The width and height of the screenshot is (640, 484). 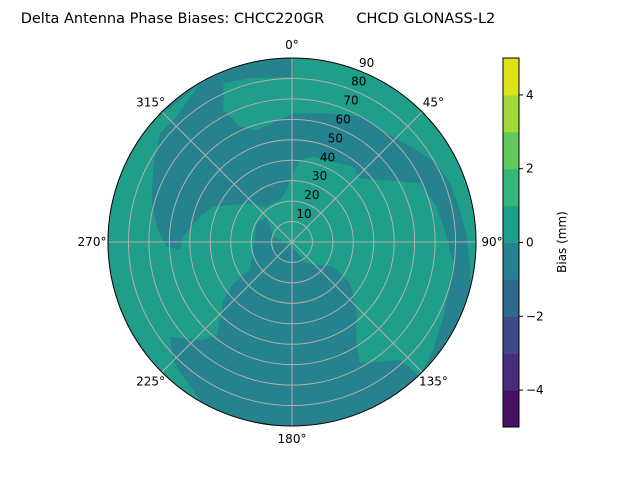 What do you see at coordinates (358, 82) in the screenshot?
I see `radial-tick-label: 80` at bounding box center [358, 82].